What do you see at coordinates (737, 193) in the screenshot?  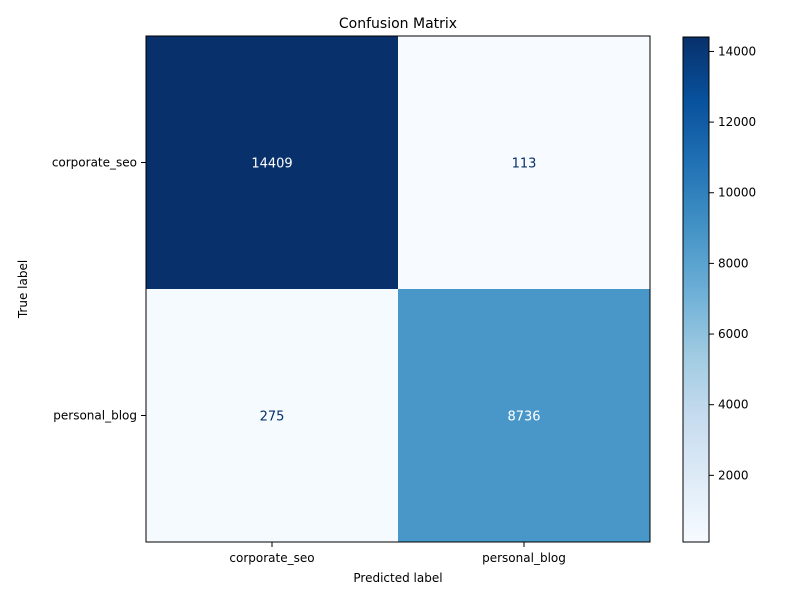 I see `colorbar-tick-label: 10000` at bounding box center [737, 193].